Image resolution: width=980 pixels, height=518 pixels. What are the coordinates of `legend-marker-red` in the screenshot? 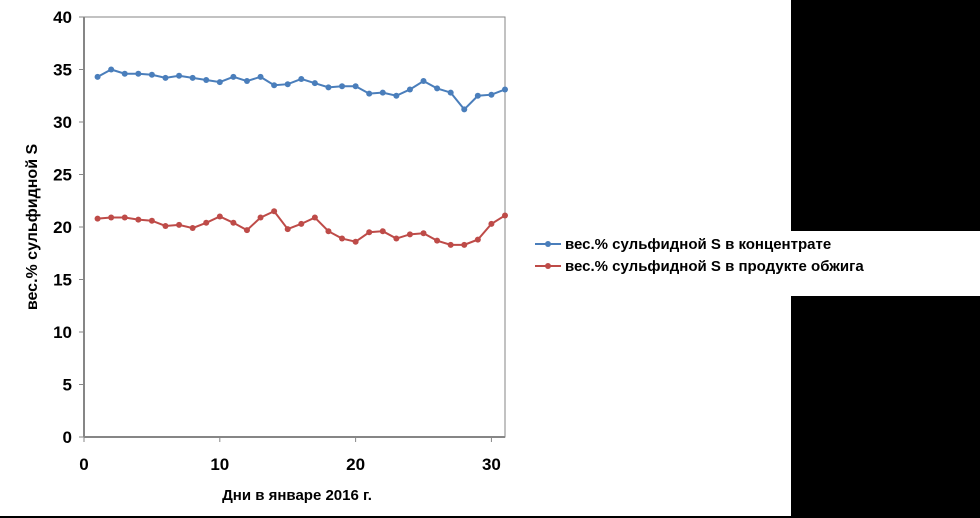 It's located at (548, 266).